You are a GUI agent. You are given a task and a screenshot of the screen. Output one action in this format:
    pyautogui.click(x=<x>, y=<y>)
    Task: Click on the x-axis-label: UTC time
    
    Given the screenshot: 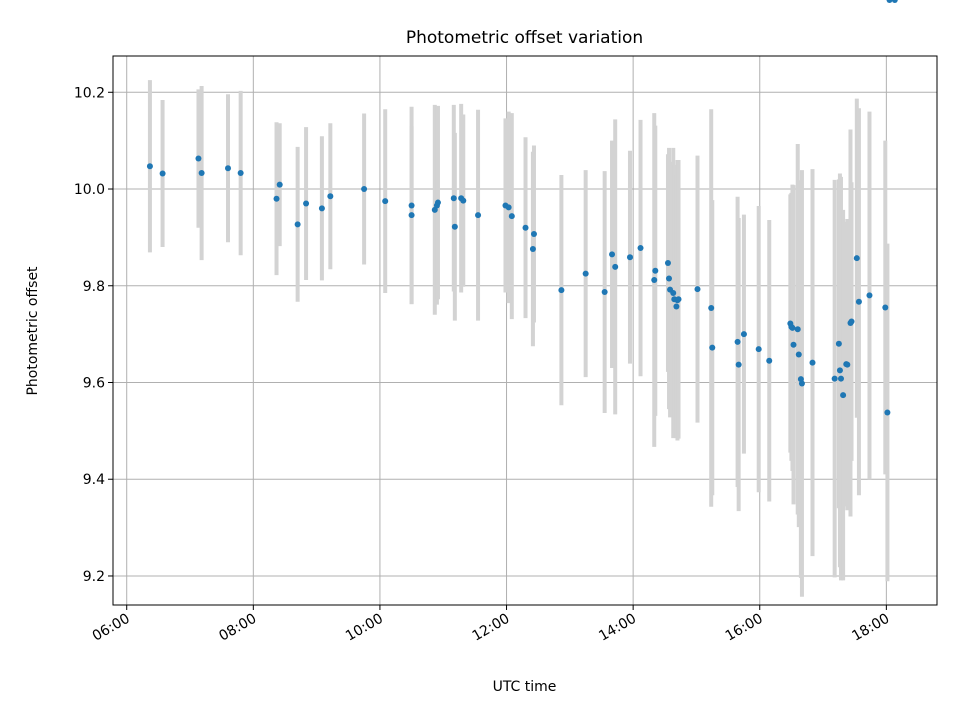 What is the action you would take?
    pyautogui.click(x=525, y=687)
    